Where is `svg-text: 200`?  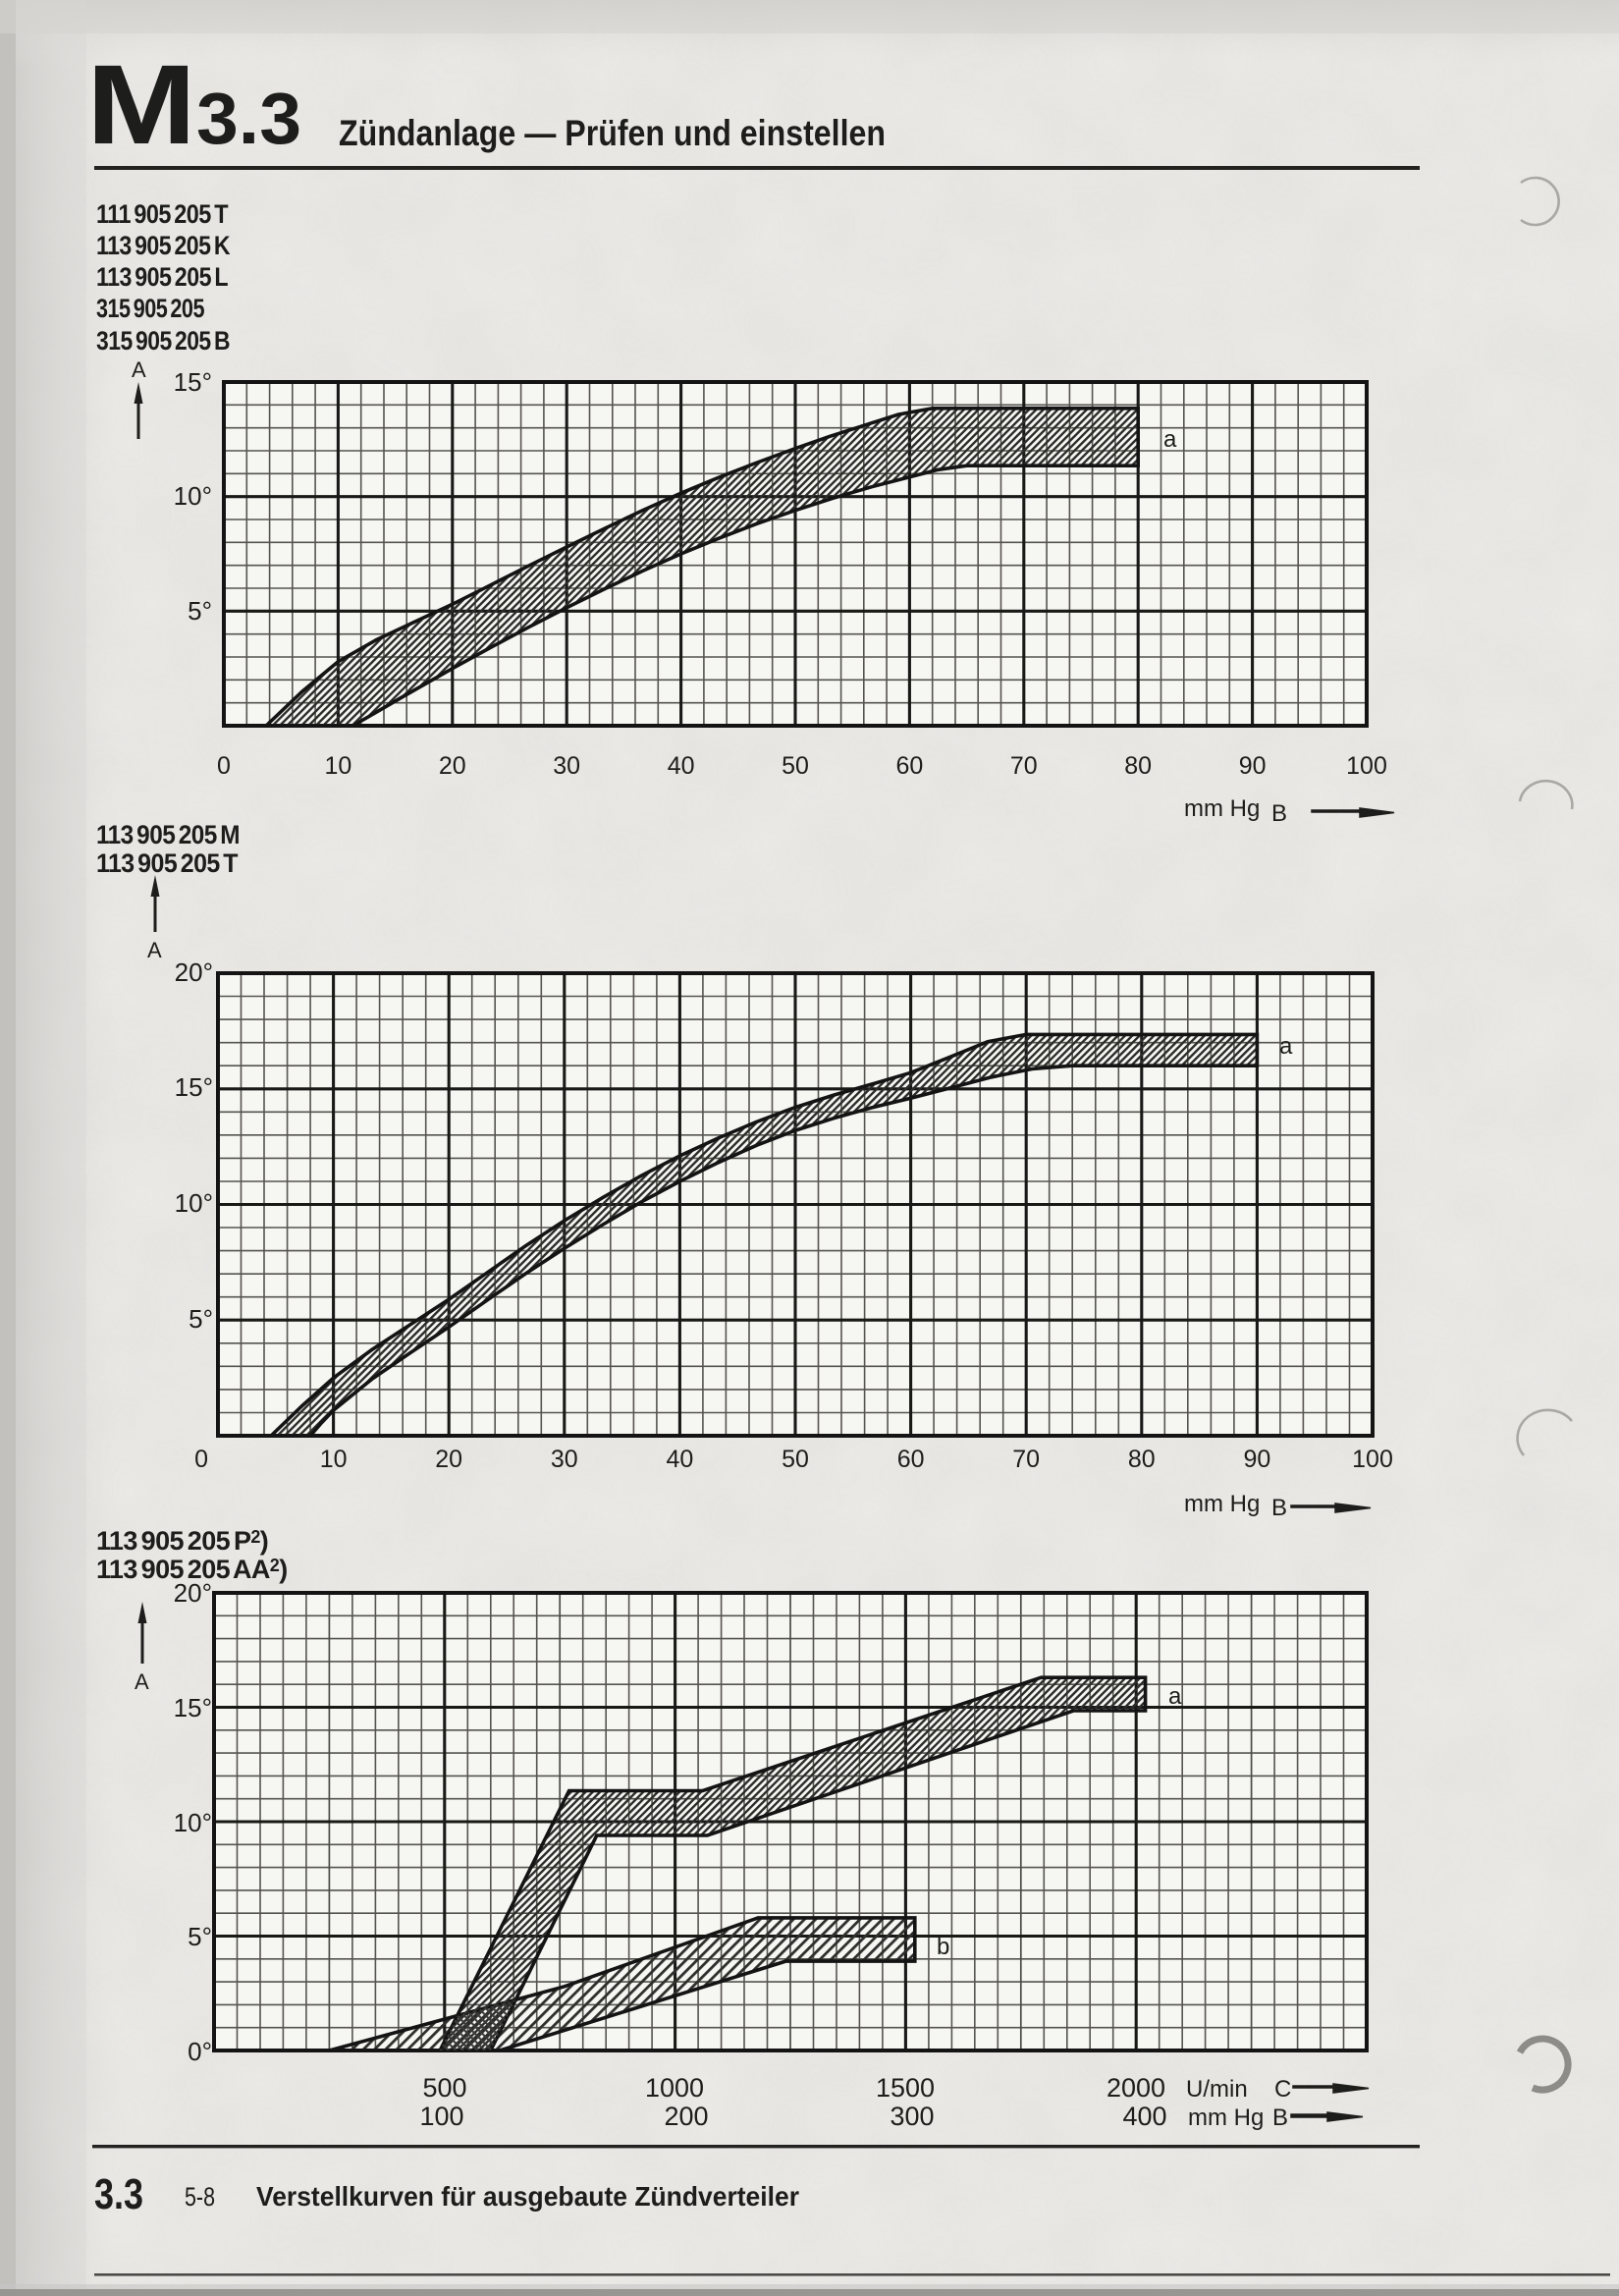 svg-text: 200 is located at coordinates (686, 2116).